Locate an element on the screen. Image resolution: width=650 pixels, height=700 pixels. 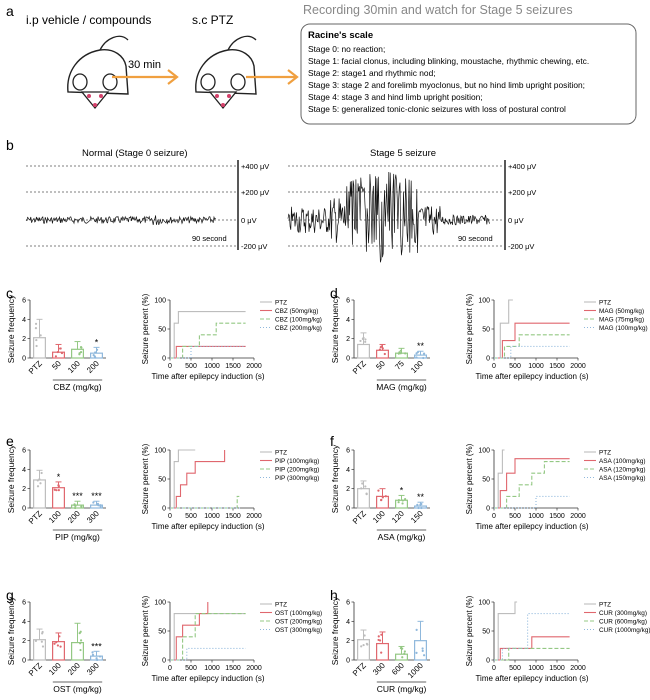
x-tick-label: 0 is located at coordinates (170, 516).